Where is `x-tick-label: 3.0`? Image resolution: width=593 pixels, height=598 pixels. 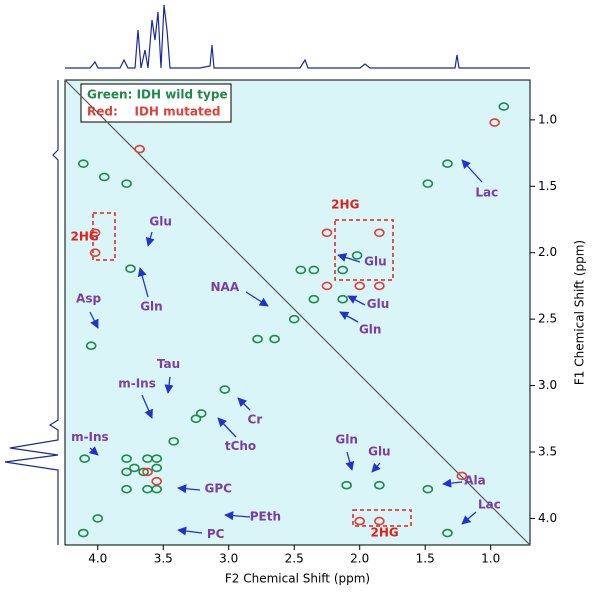
x-tick-label: 3.0 is located at coordinates (228, 559).